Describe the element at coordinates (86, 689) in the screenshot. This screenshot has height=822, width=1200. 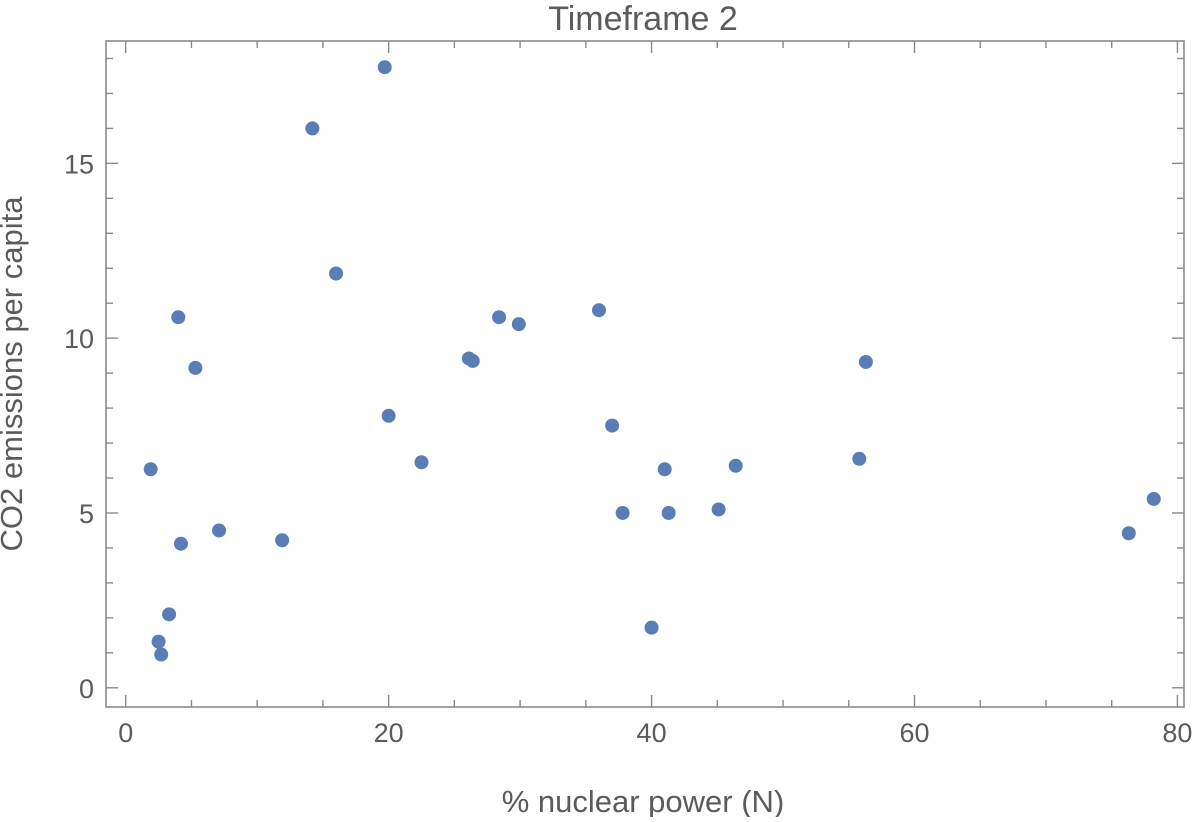
I see `y-tick-label: 0` at that location.